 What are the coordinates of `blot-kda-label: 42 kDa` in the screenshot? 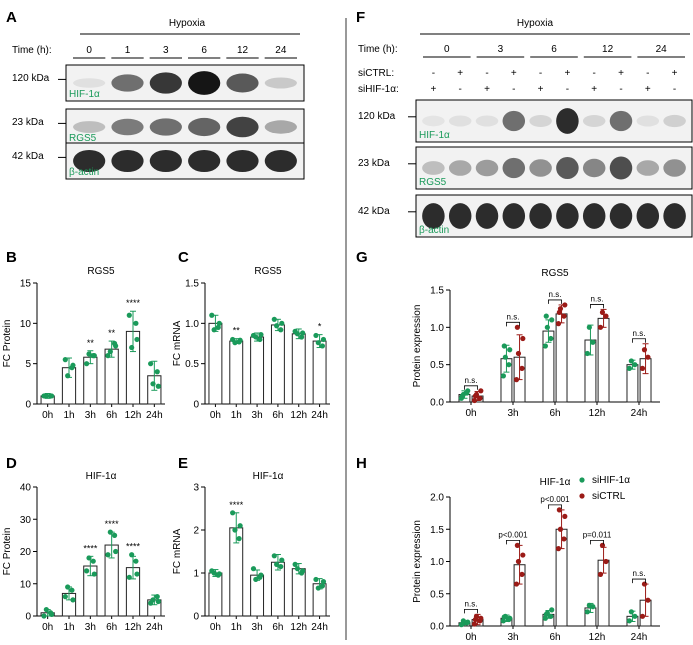 It's located at (374, 211).